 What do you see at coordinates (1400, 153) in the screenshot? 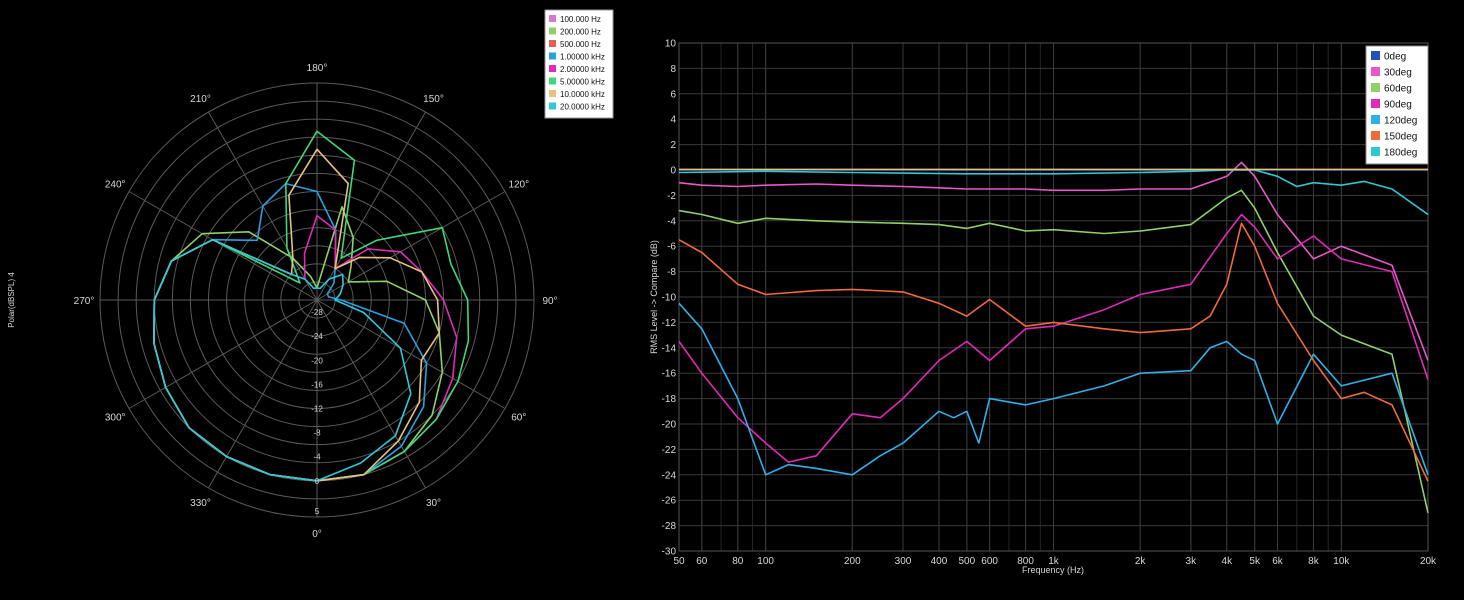
I see `line-legend-label: 180deg` at bounding box center [1400, 153].